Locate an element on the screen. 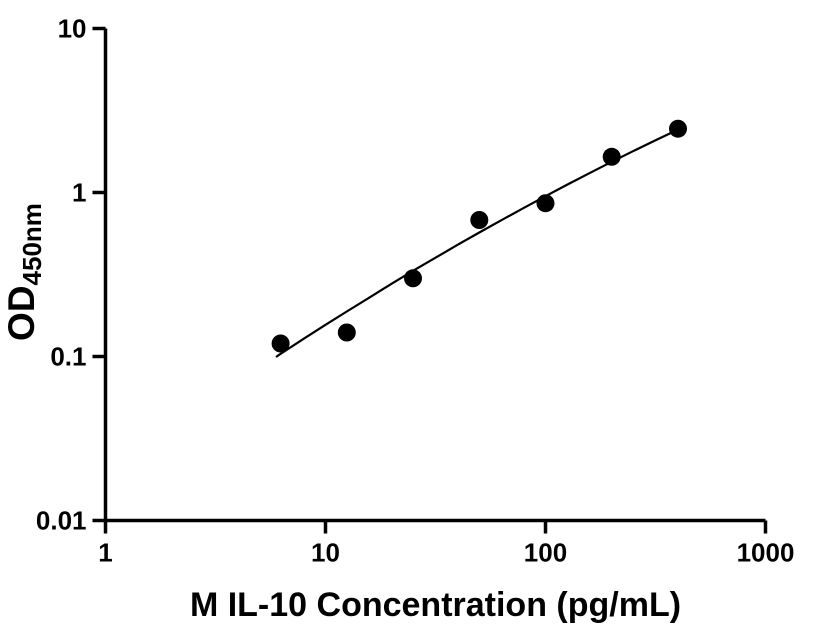 Image resolution: width=816 pixels, height=640 pixels. x-axis-tick-label: 1 is located at coordinates (105, 553).